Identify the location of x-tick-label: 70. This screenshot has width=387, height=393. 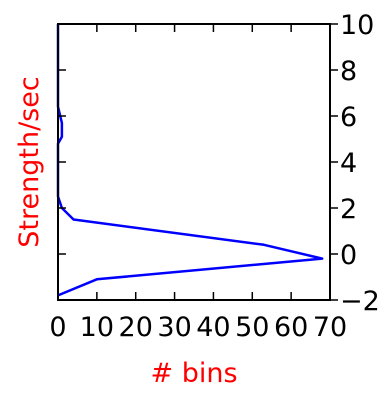
(330, 327).